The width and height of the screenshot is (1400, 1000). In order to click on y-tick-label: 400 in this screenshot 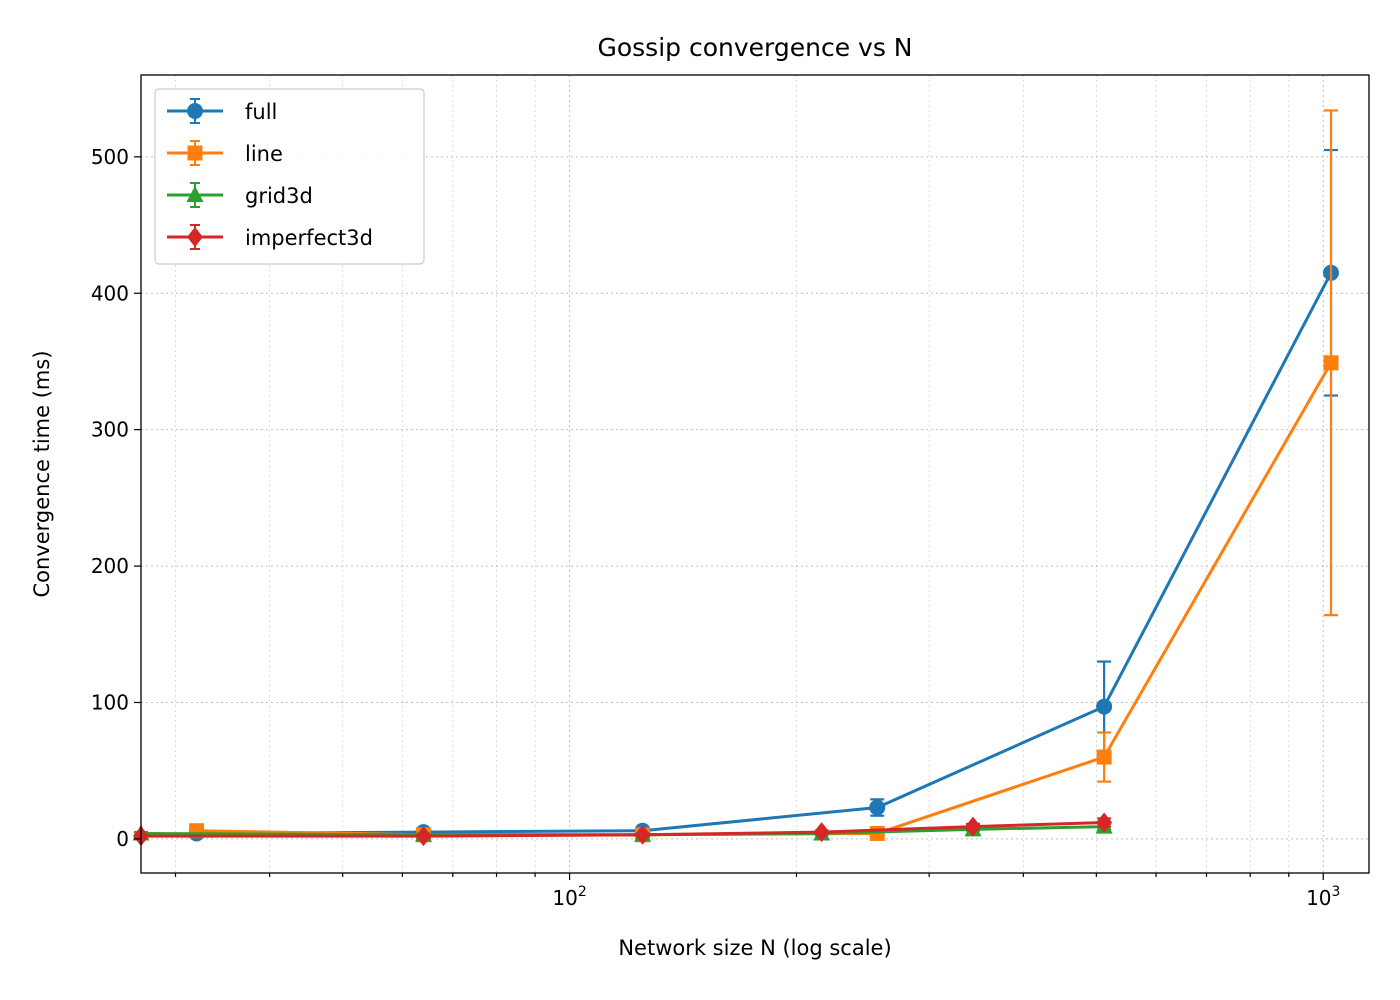, I will do `click(110, 293)`.